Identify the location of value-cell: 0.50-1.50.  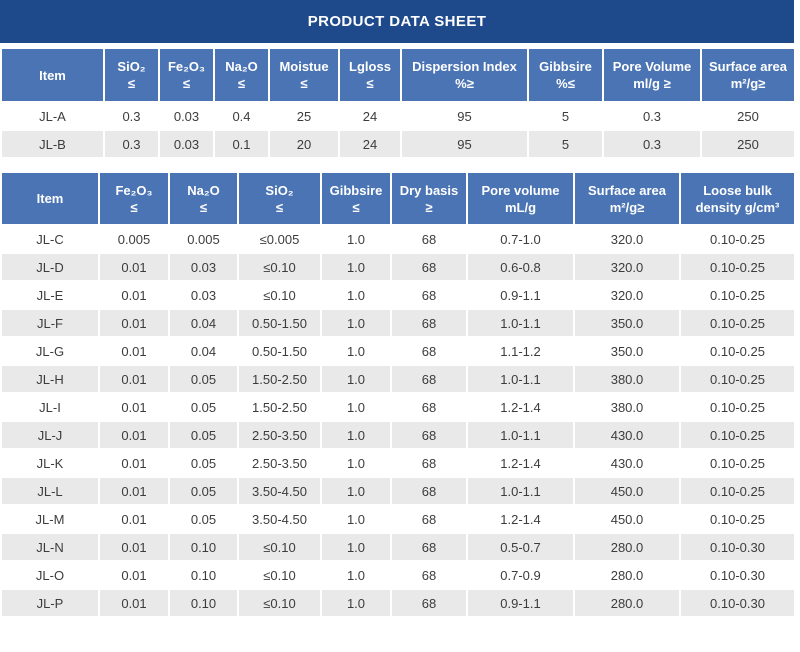
(279, 351).